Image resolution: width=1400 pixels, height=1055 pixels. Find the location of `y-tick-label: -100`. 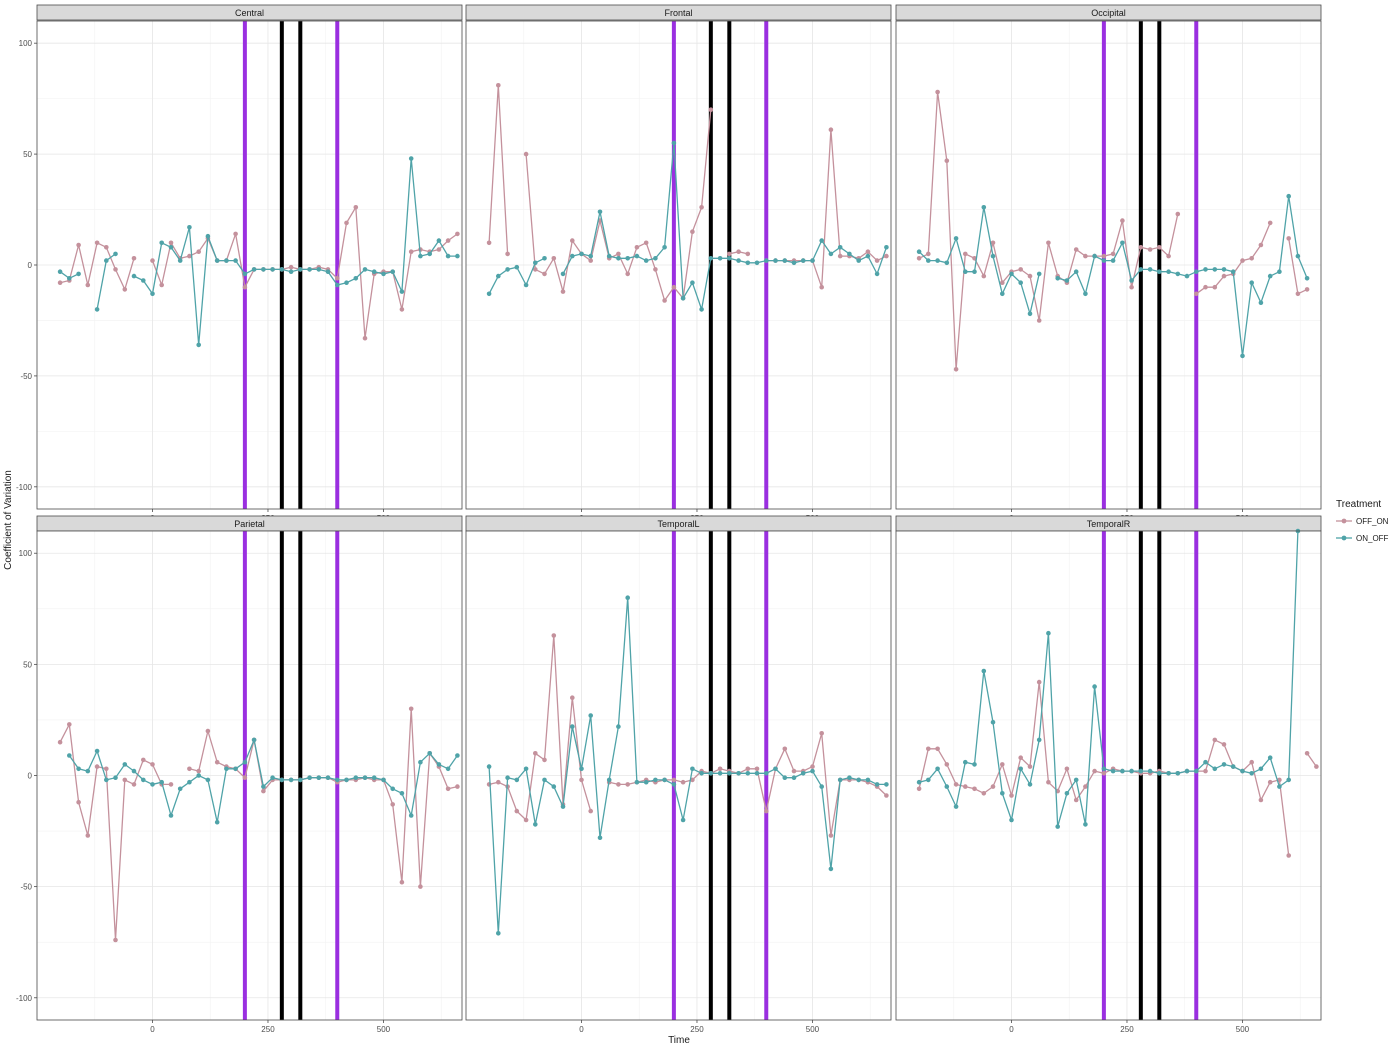

y-tick-label: -100 is located at coordinates (24, 487).